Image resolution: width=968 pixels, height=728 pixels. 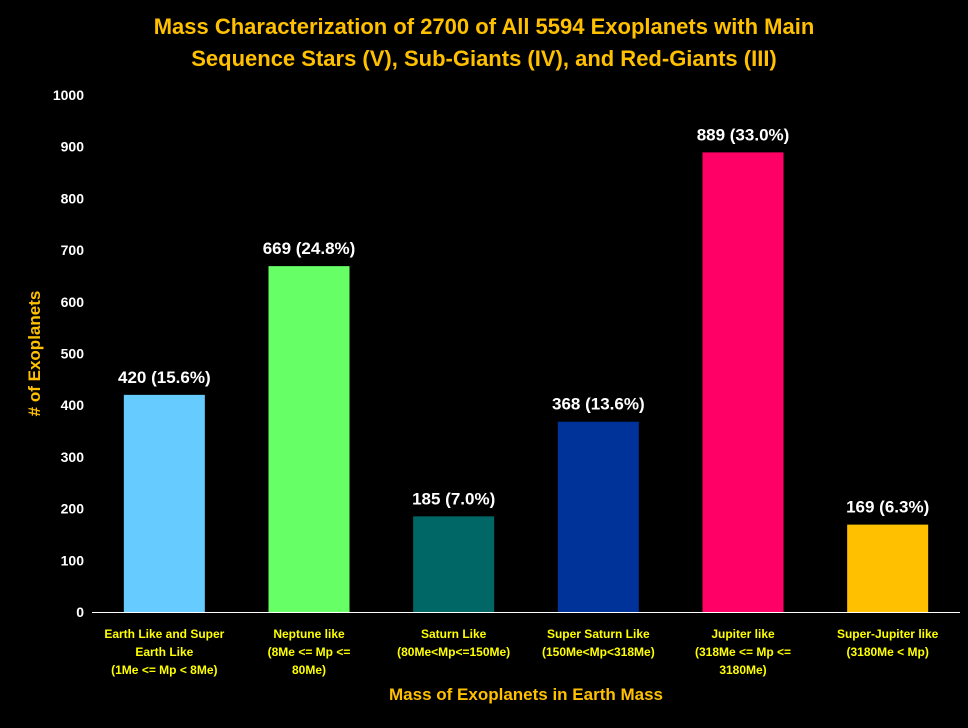 I want to click on y-tick-label: 600, so click(x=73, y=302).